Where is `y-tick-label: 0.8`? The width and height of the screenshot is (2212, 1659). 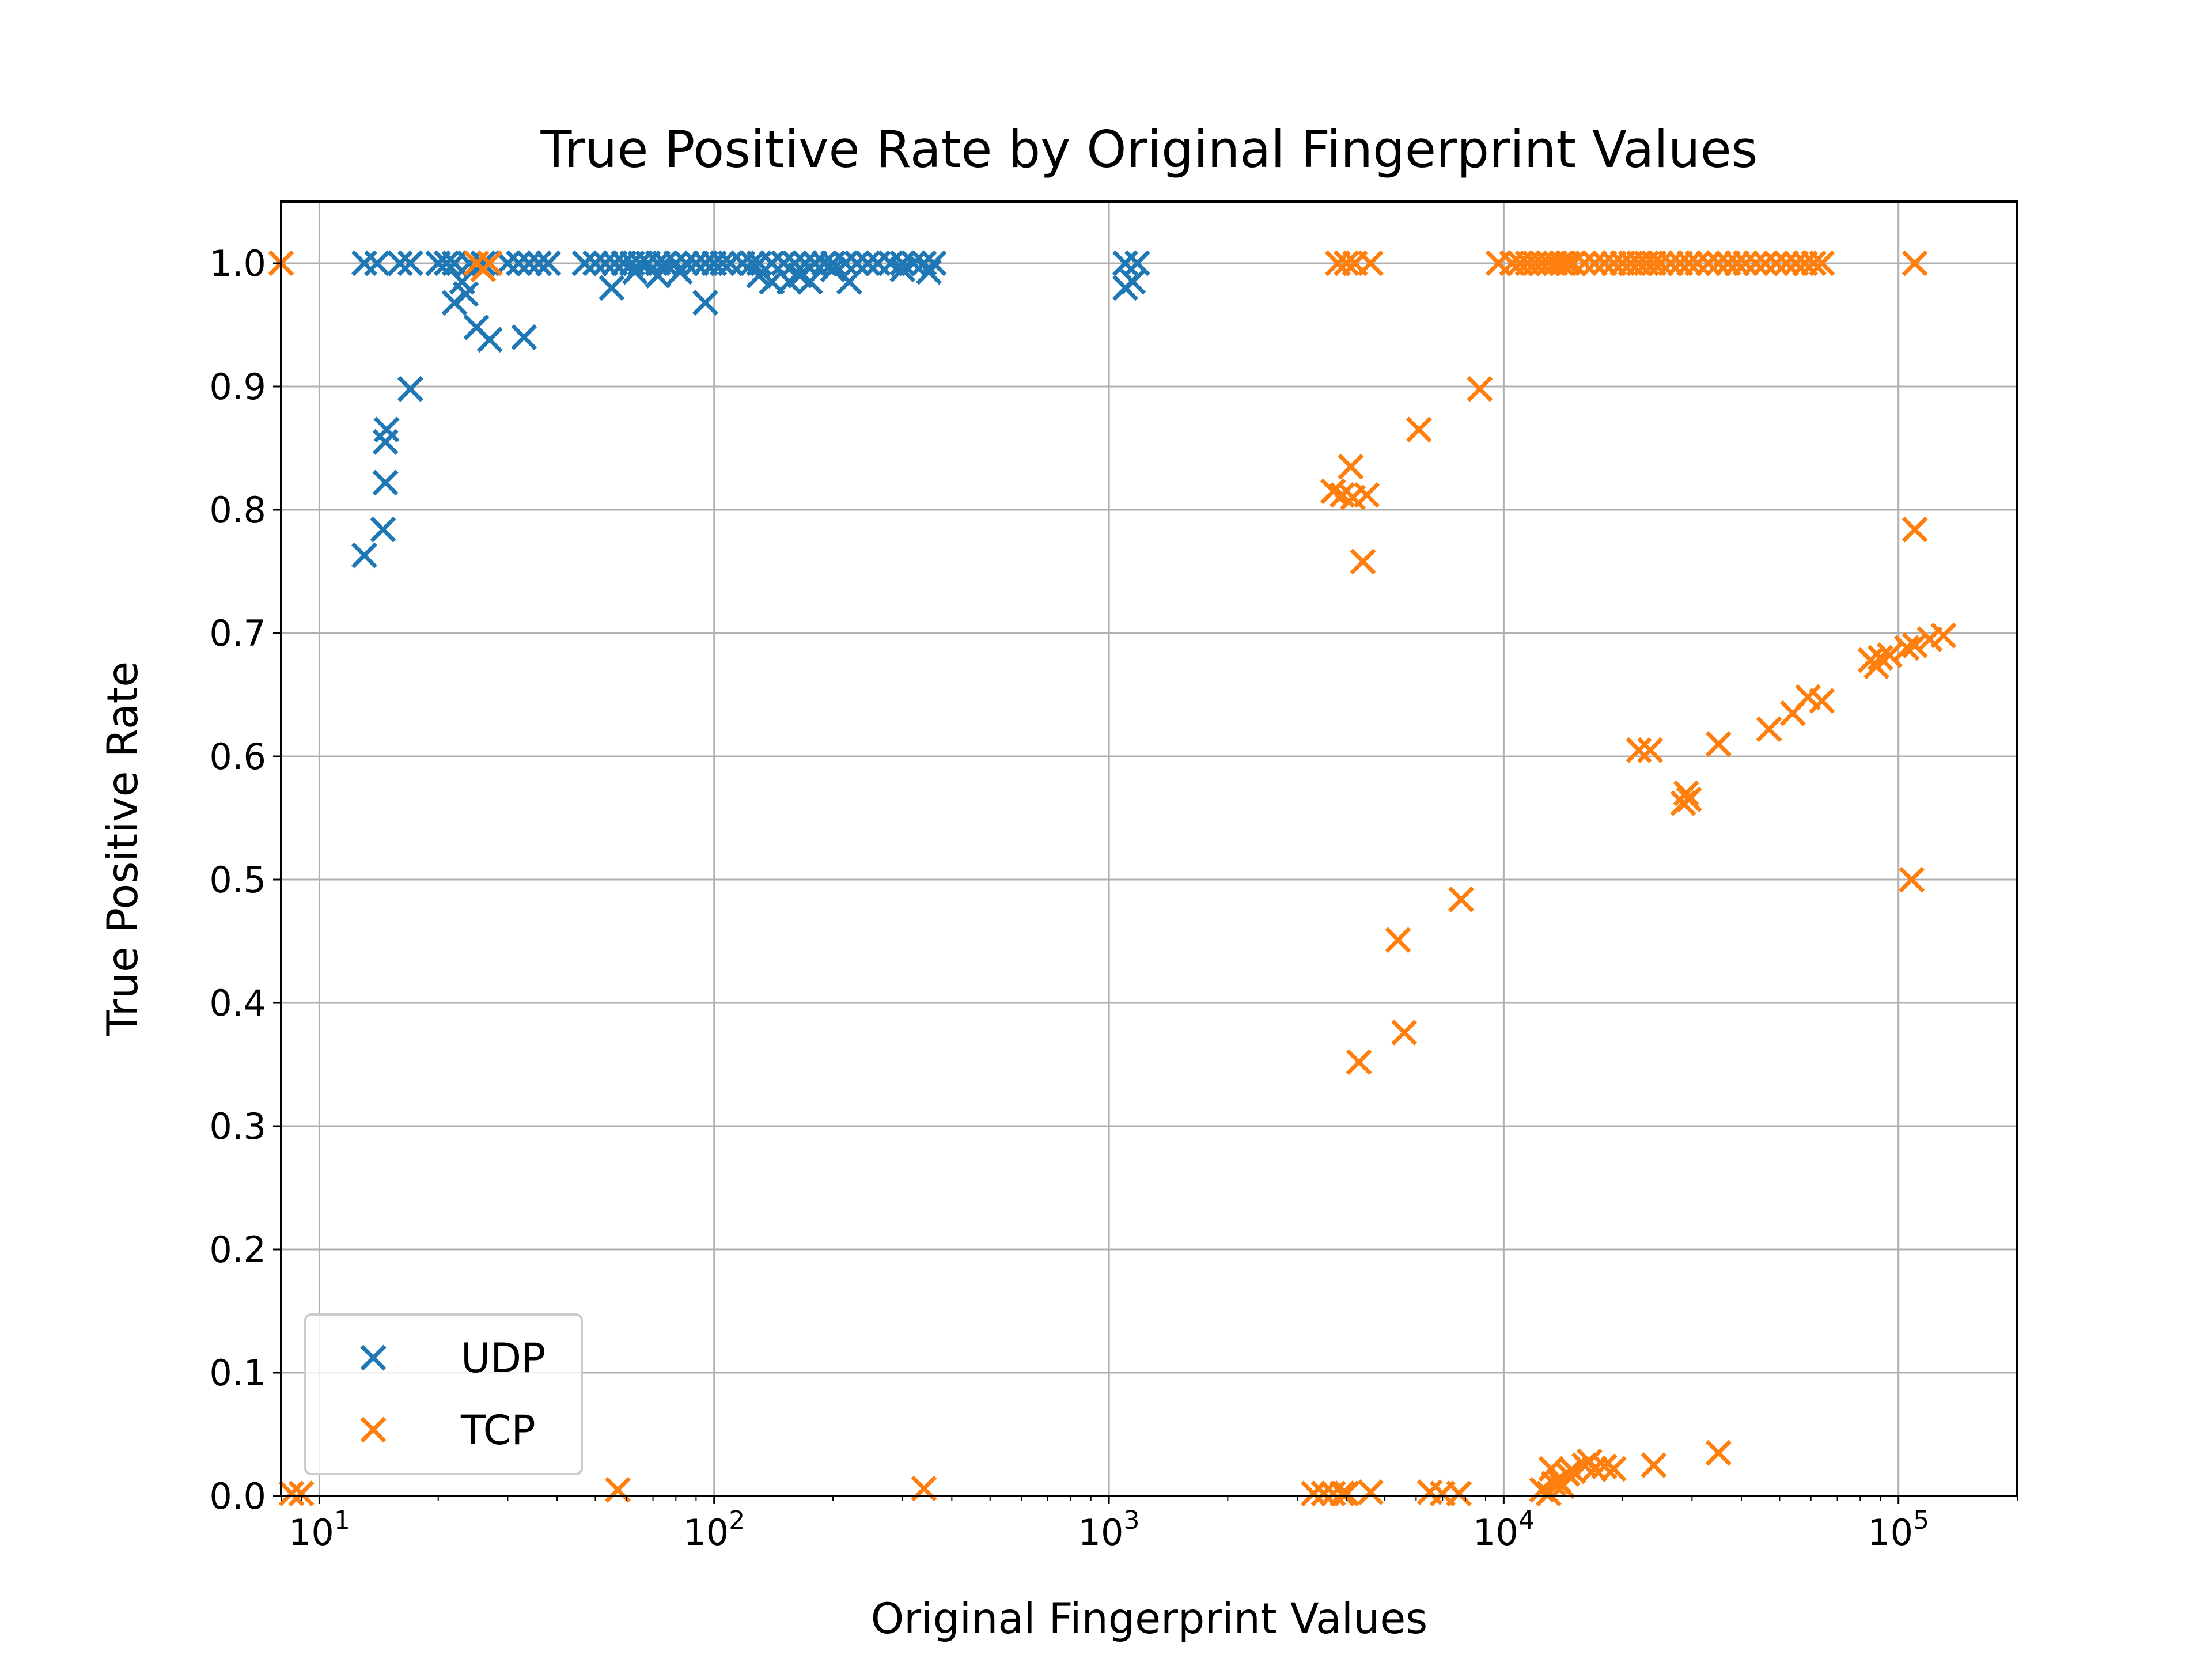 y-tick-label: 0.8 is located at coordinates (237, 510).